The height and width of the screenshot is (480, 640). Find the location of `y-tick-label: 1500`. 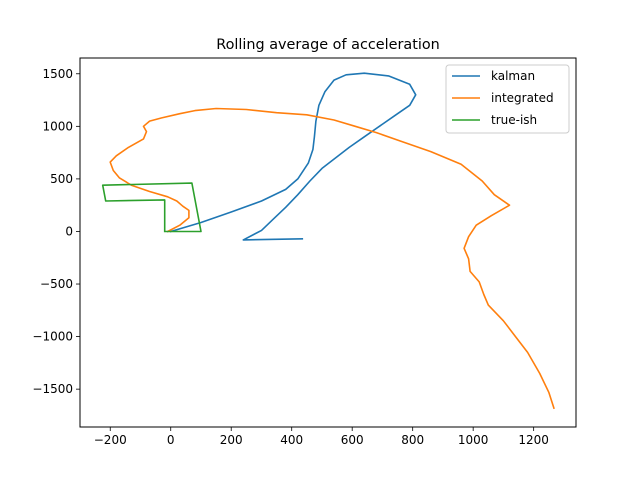

y-tick-label: 1500 is located at coordinates (57, 74).